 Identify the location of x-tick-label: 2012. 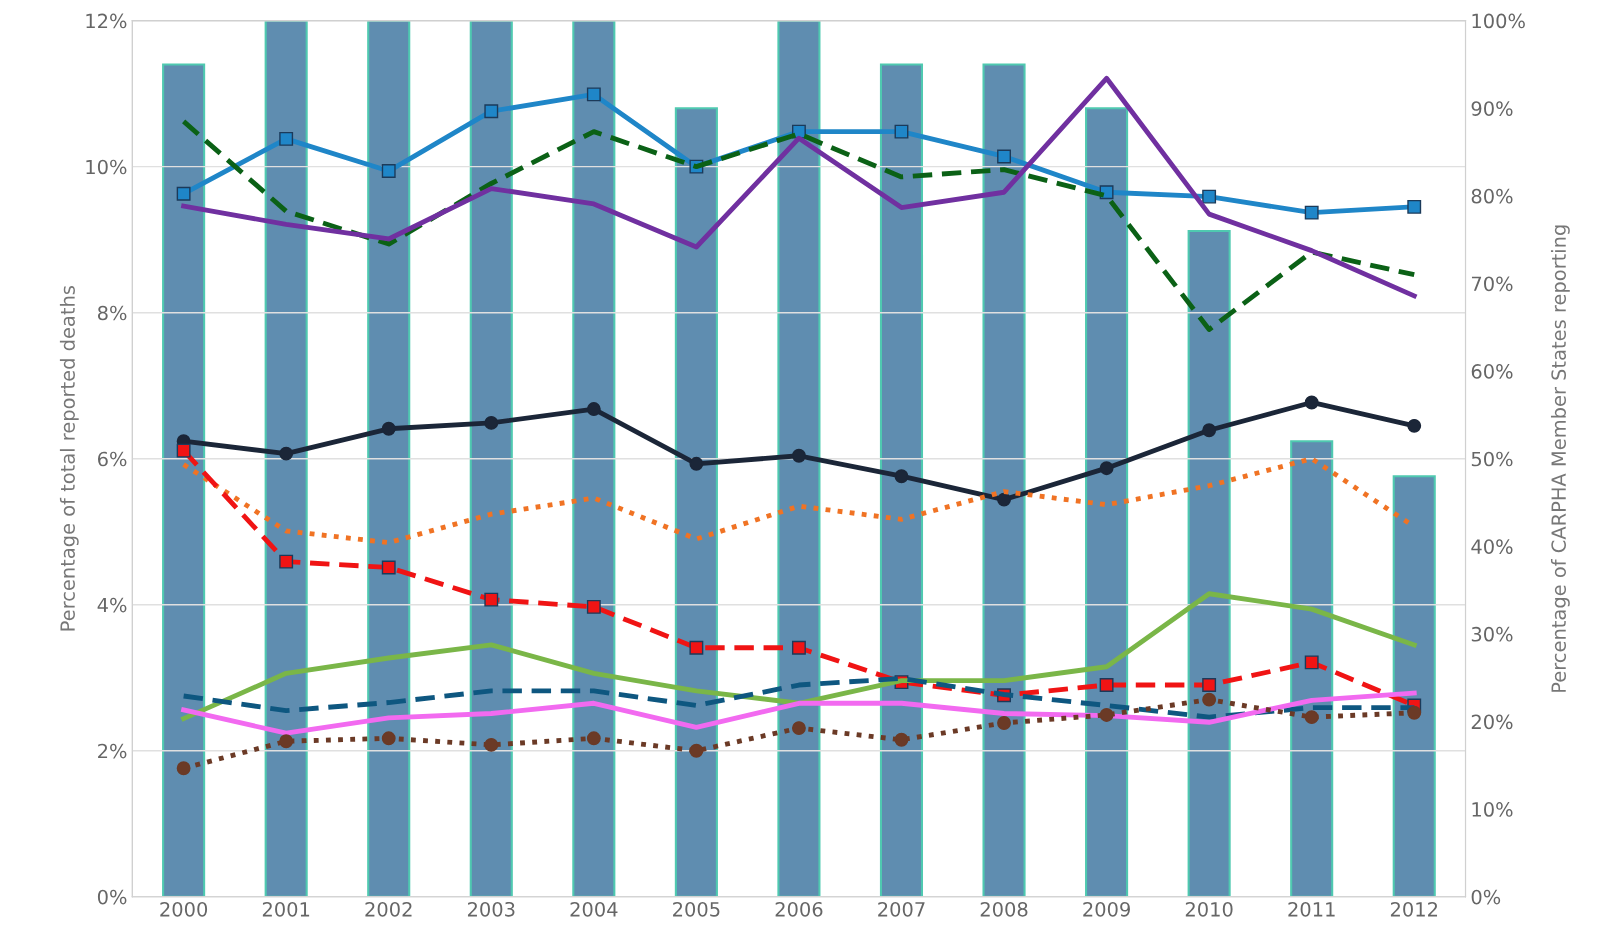
(1414, 909).